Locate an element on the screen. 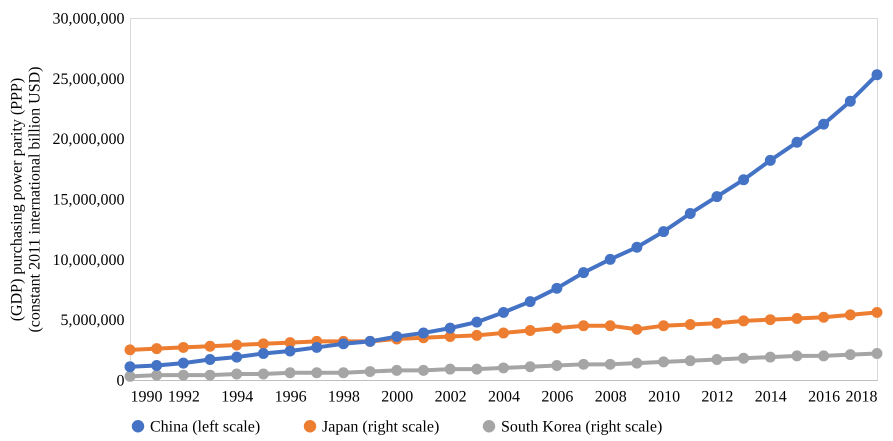  x-tick-label: 2006 is located at coordinates (557, 397).